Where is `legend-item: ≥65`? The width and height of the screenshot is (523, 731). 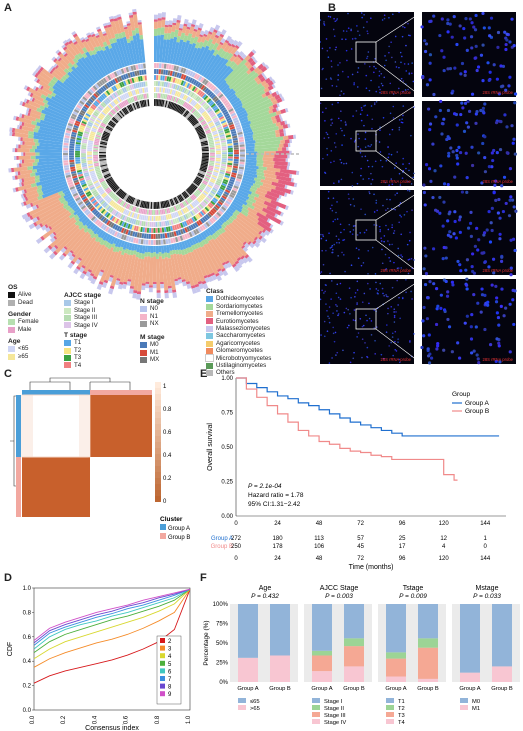 legend-item: ≥65 is located at coordinates (18, 356).